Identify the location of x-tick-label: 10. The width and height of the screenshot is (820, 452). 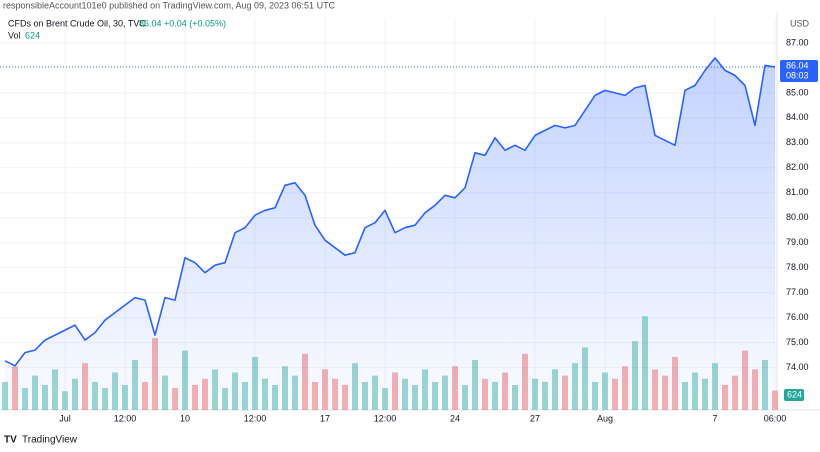
(185, 418).